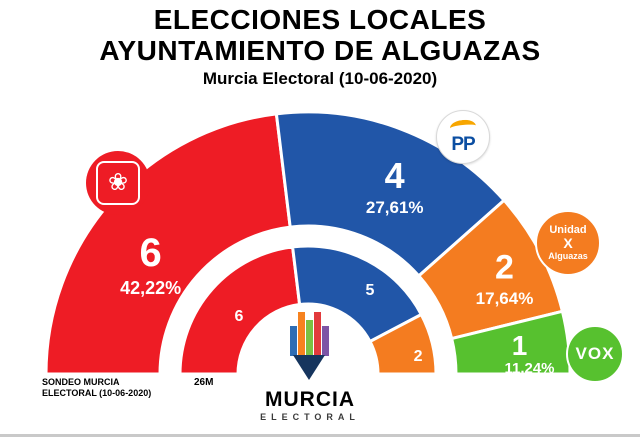 This screenshot has height=440, width=640. I want to click on pp-logo-badge: PP, so click(463, 137).